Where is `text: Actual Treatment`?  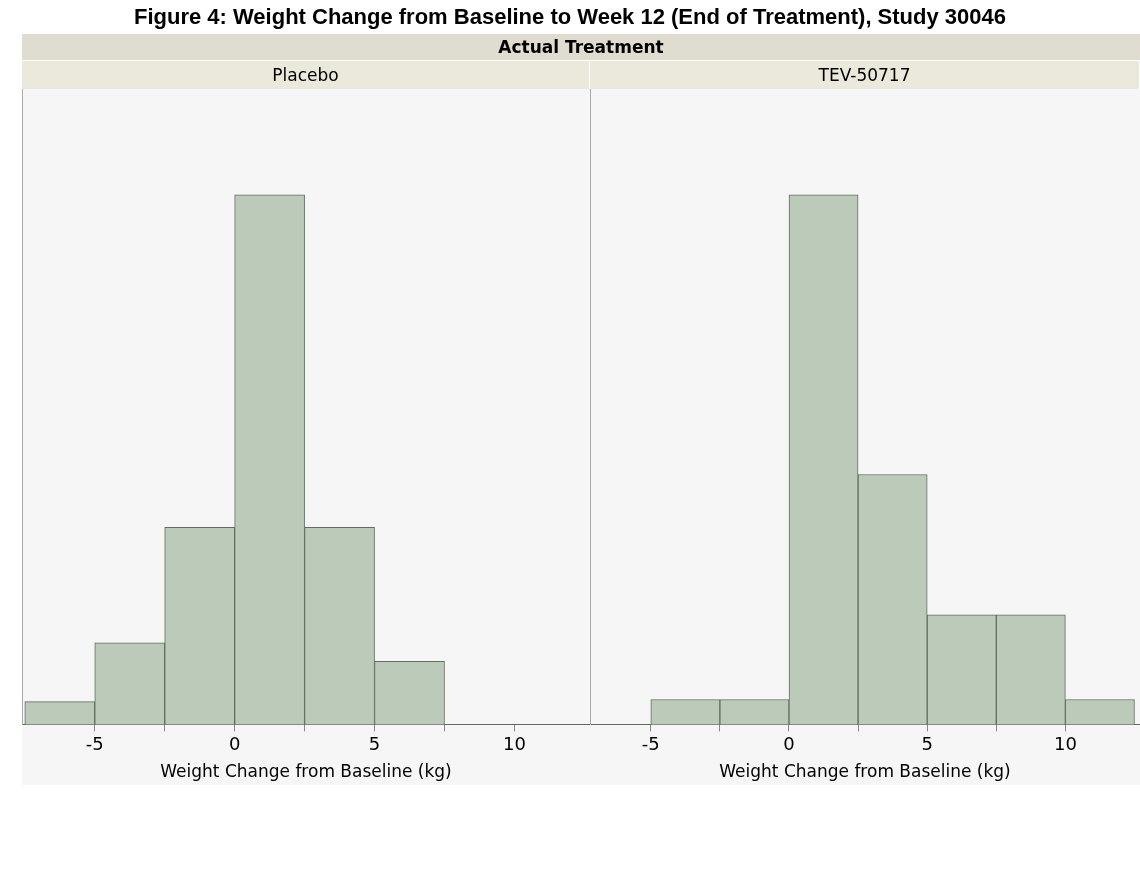
text: Actual Treatment is located at coordinates (581, 47).